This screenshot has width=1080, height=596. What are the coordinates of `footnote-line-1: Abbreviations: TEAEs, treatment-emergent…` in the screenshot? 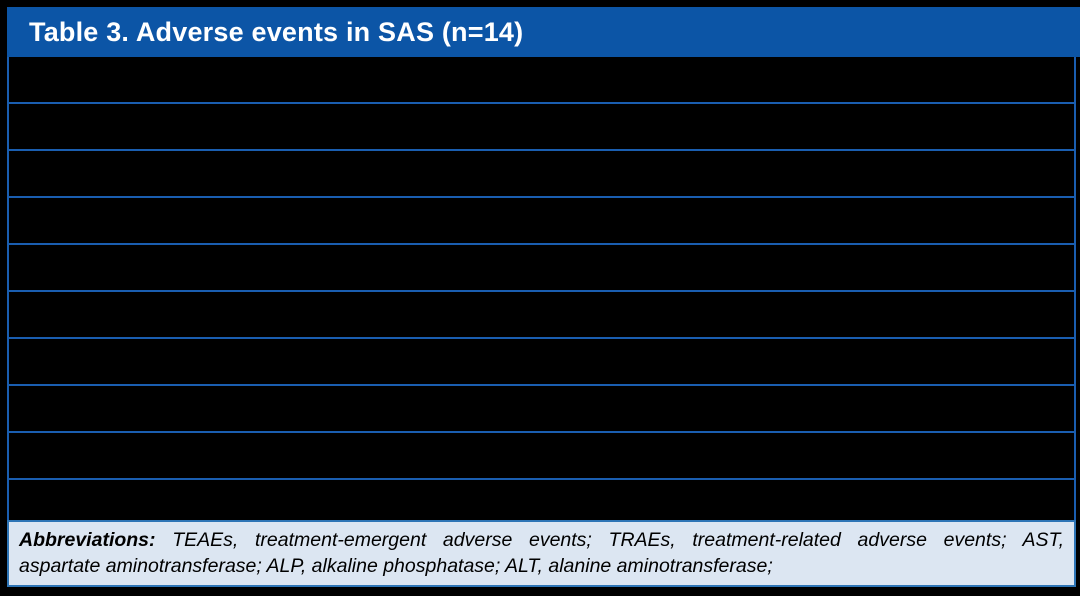 It's located at (541, 540).